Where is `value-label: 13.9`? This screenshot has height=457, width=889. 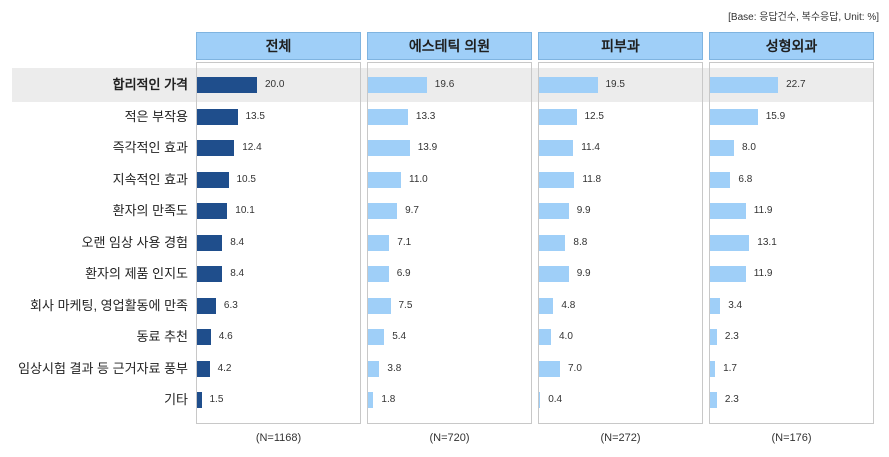 value-label: 13.9 is located at coordinates (427, 147).